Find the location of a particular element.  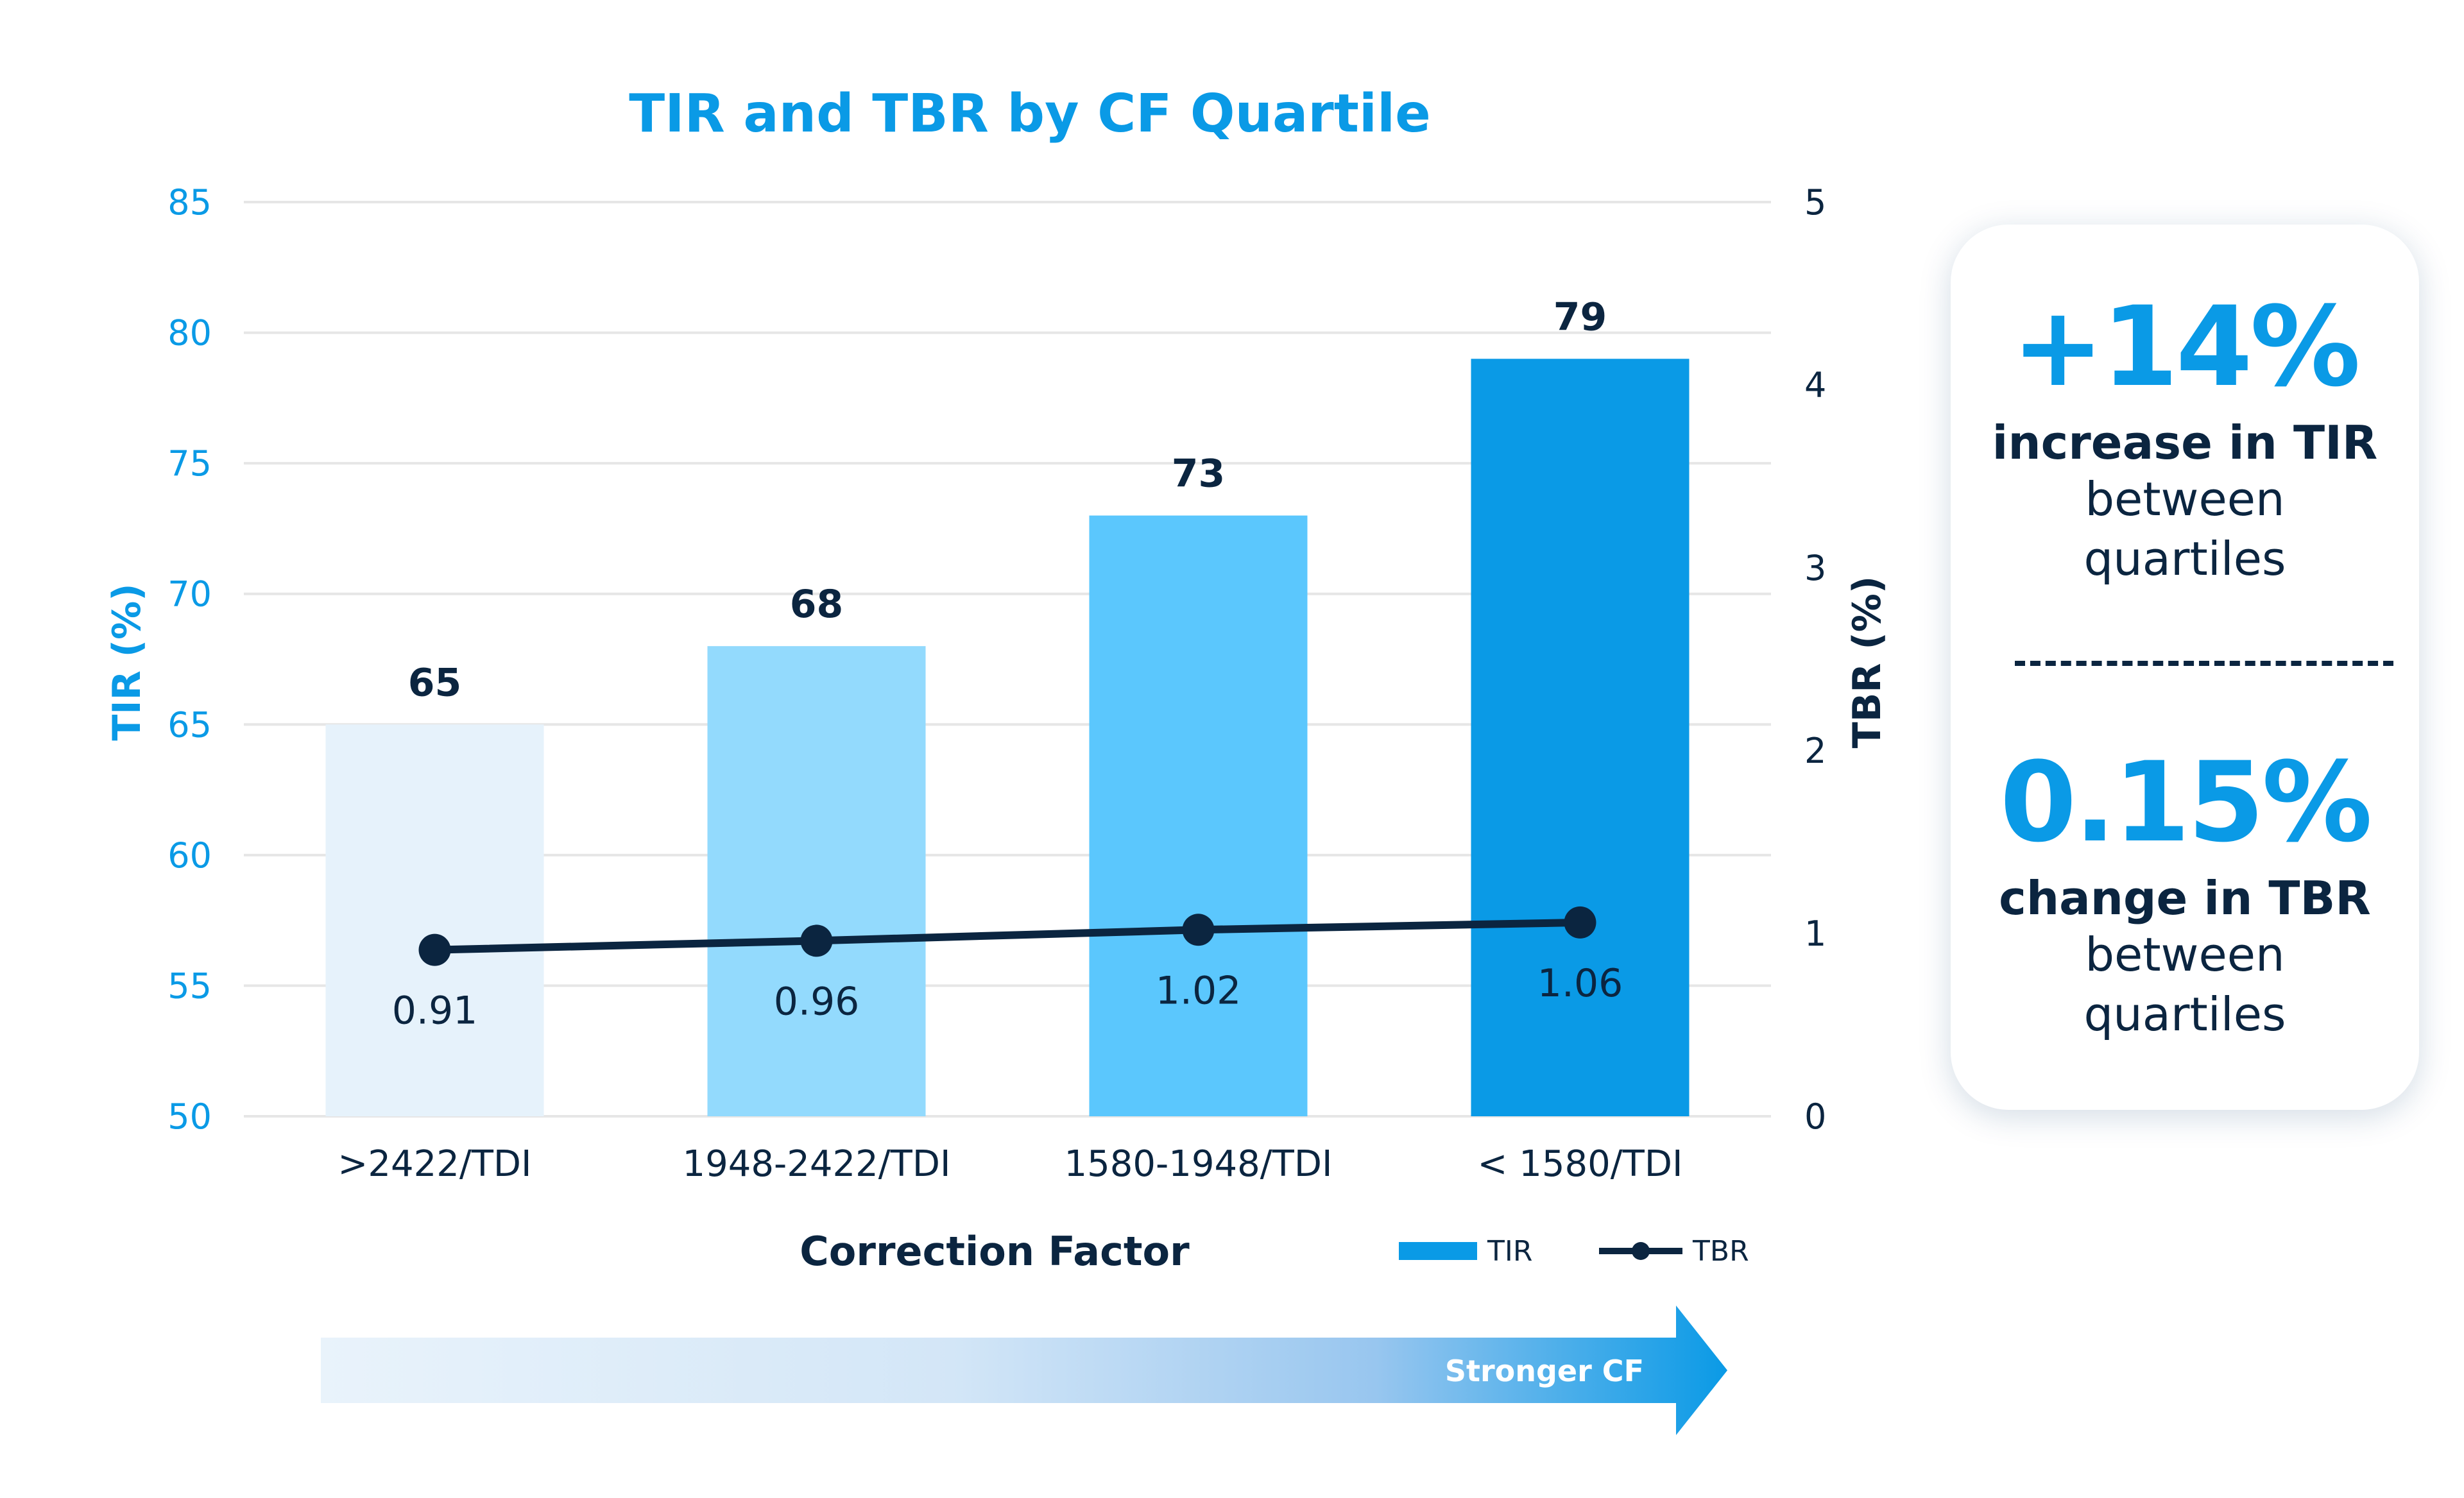

left-tick-label: 65 is located at coordinates (190, 724).